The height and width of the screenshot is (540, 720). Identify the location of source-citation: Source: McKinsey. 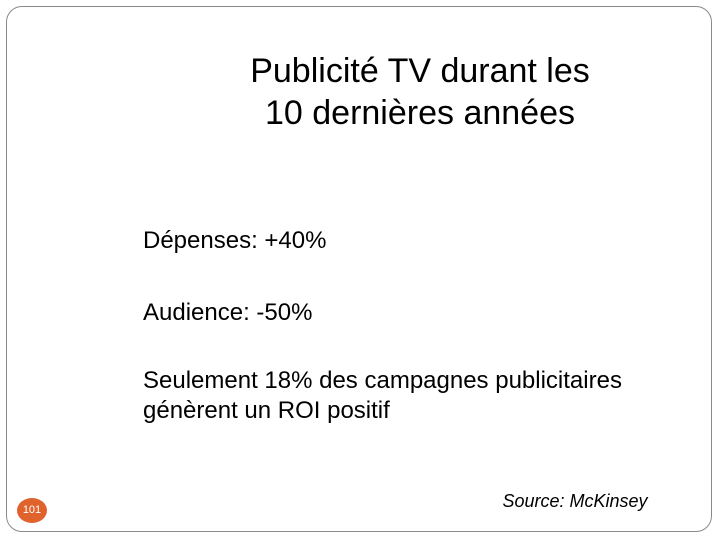
(575, 501).